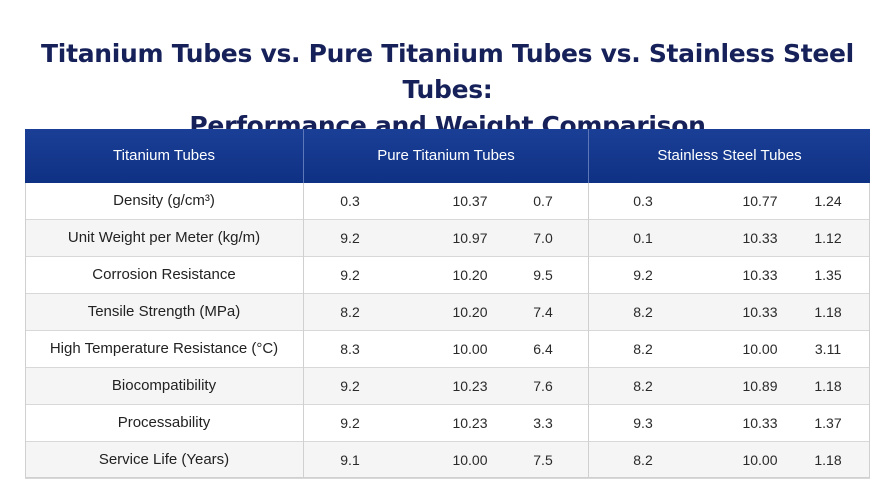  What do you see at coordinates (828, 423) in the screenshot?
I see `row-value: 1.37` at bounding box center [828, 423].